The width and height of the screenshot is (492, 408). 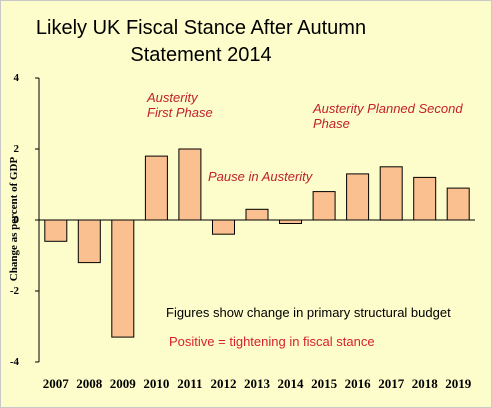 I want to click on chart-title-line-1: Likely UK Fiscal Stance After Autumn, so click(x=201, y=28).